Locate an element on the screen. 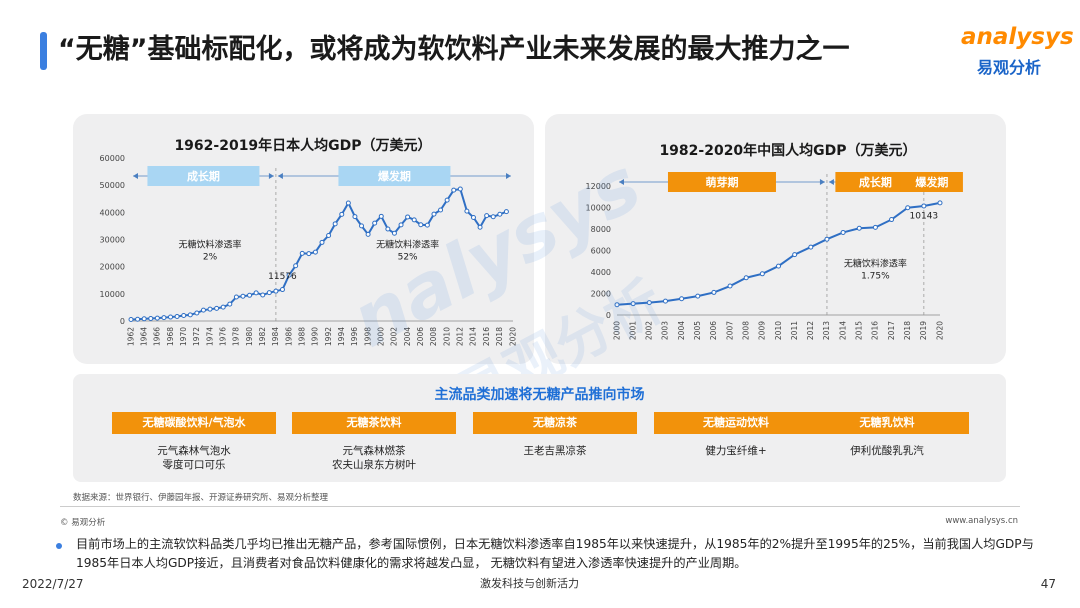 This screenshot has width=1080, height=608. y-tick-label: 0 is located at coordinates (608, 315).